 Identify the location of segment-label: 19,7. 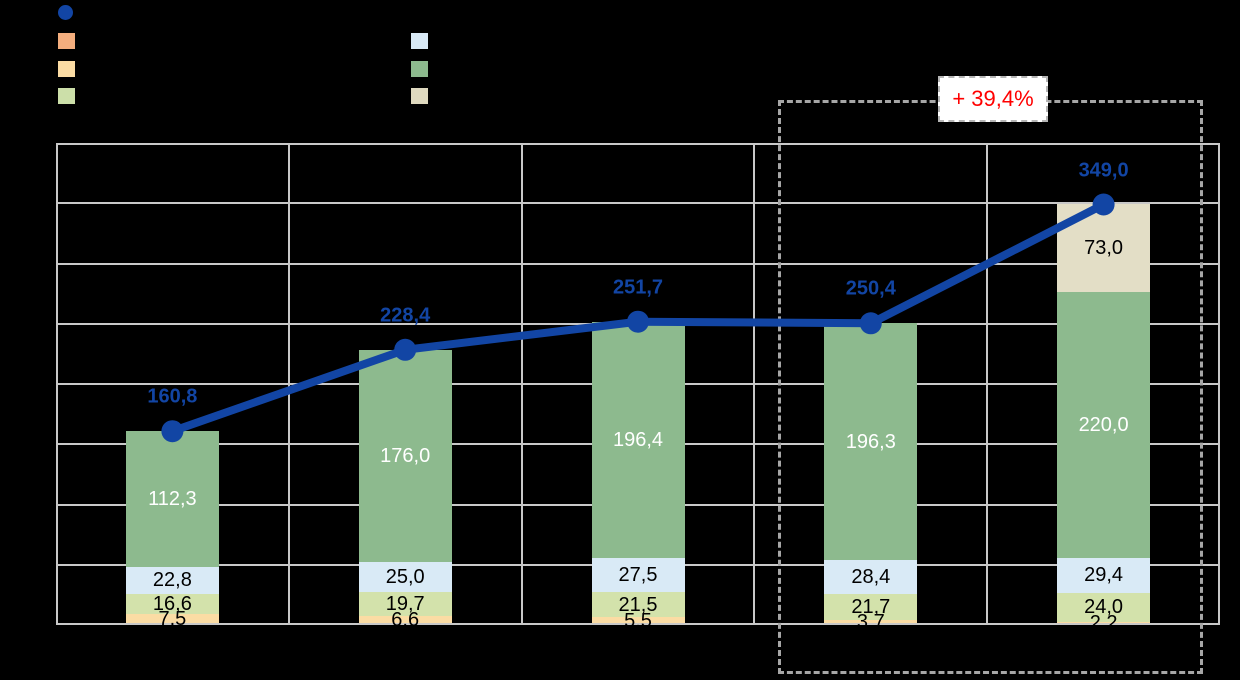
(405, 603).